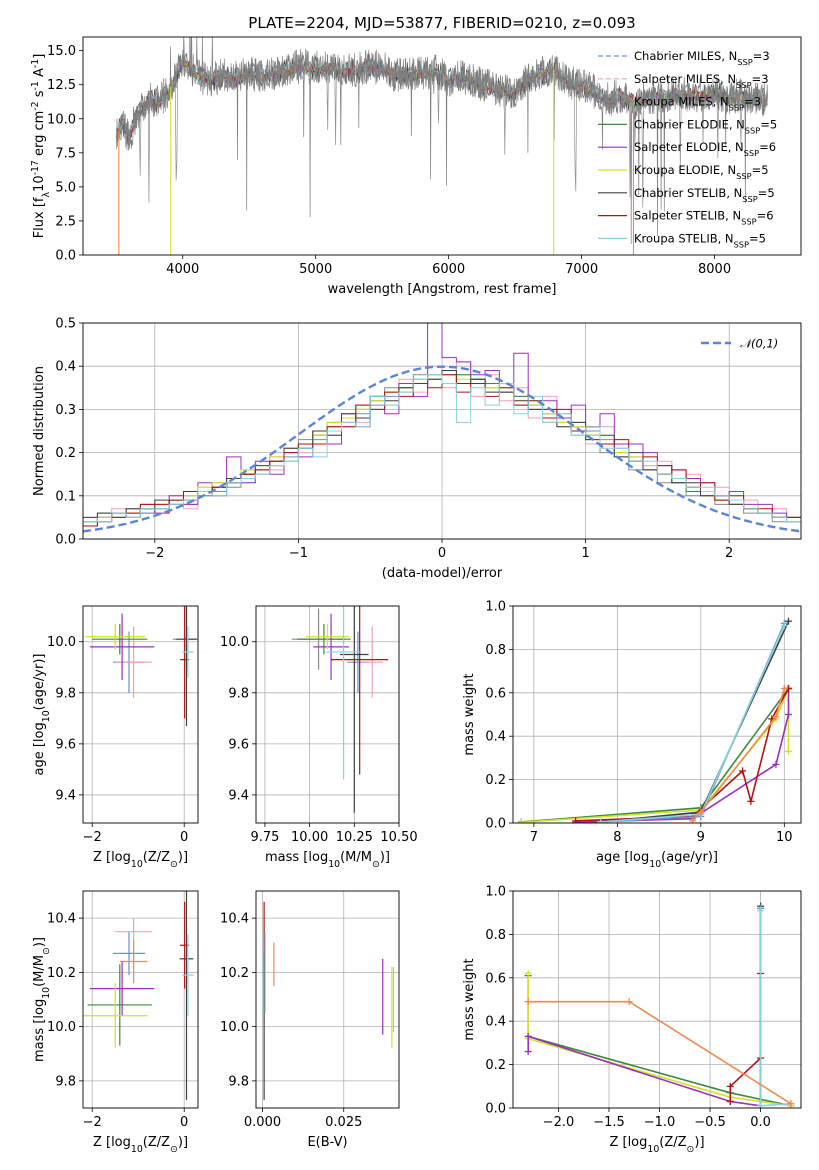  I want to click on x-tick-label: 4000, so click(182, 269).